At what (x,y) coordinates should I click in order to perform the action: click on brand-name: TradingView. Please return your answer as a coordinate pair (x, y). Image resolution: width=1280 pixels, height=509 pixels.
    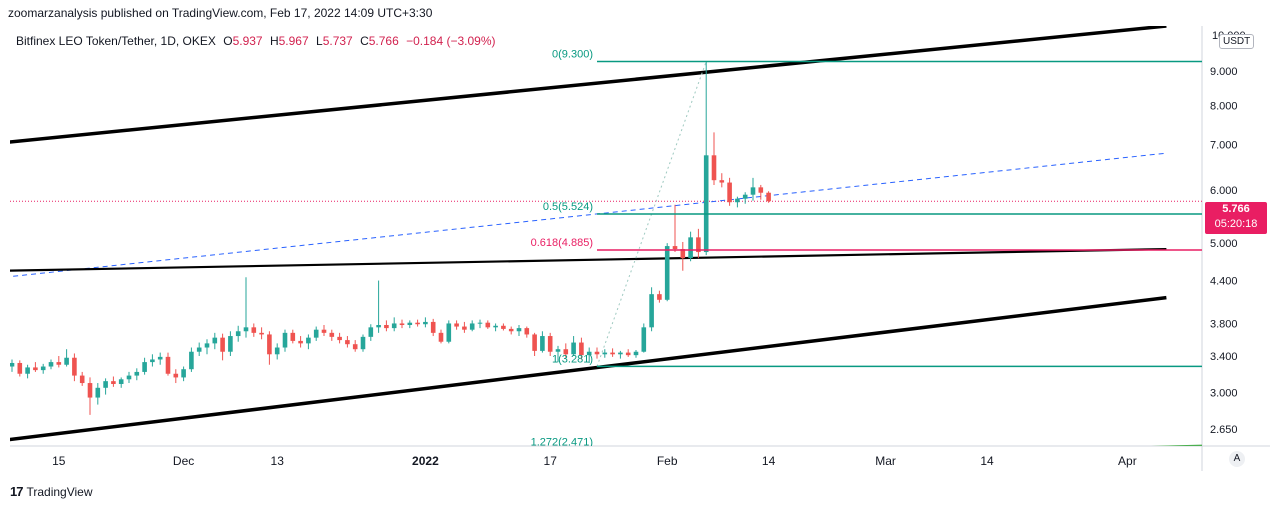
    Looking at the image, I should click on (59, 491).